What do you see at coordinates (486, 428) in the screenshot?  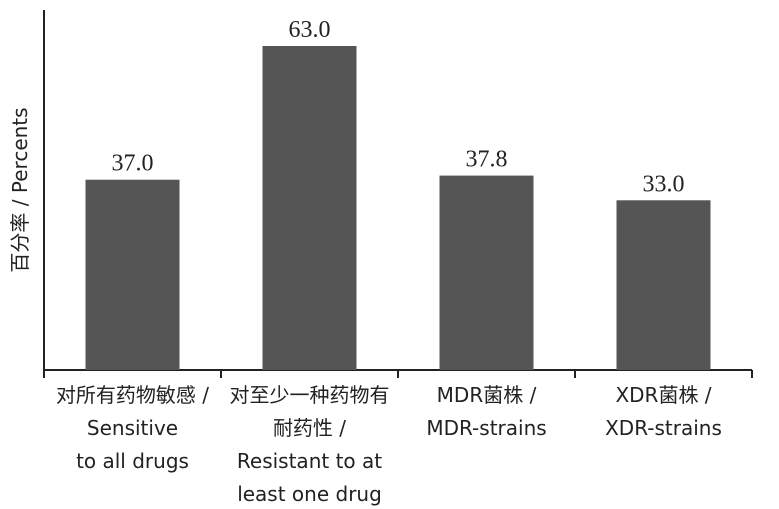 I see `category-tick-label: MDR-strains` at bounding box center [486, 428].